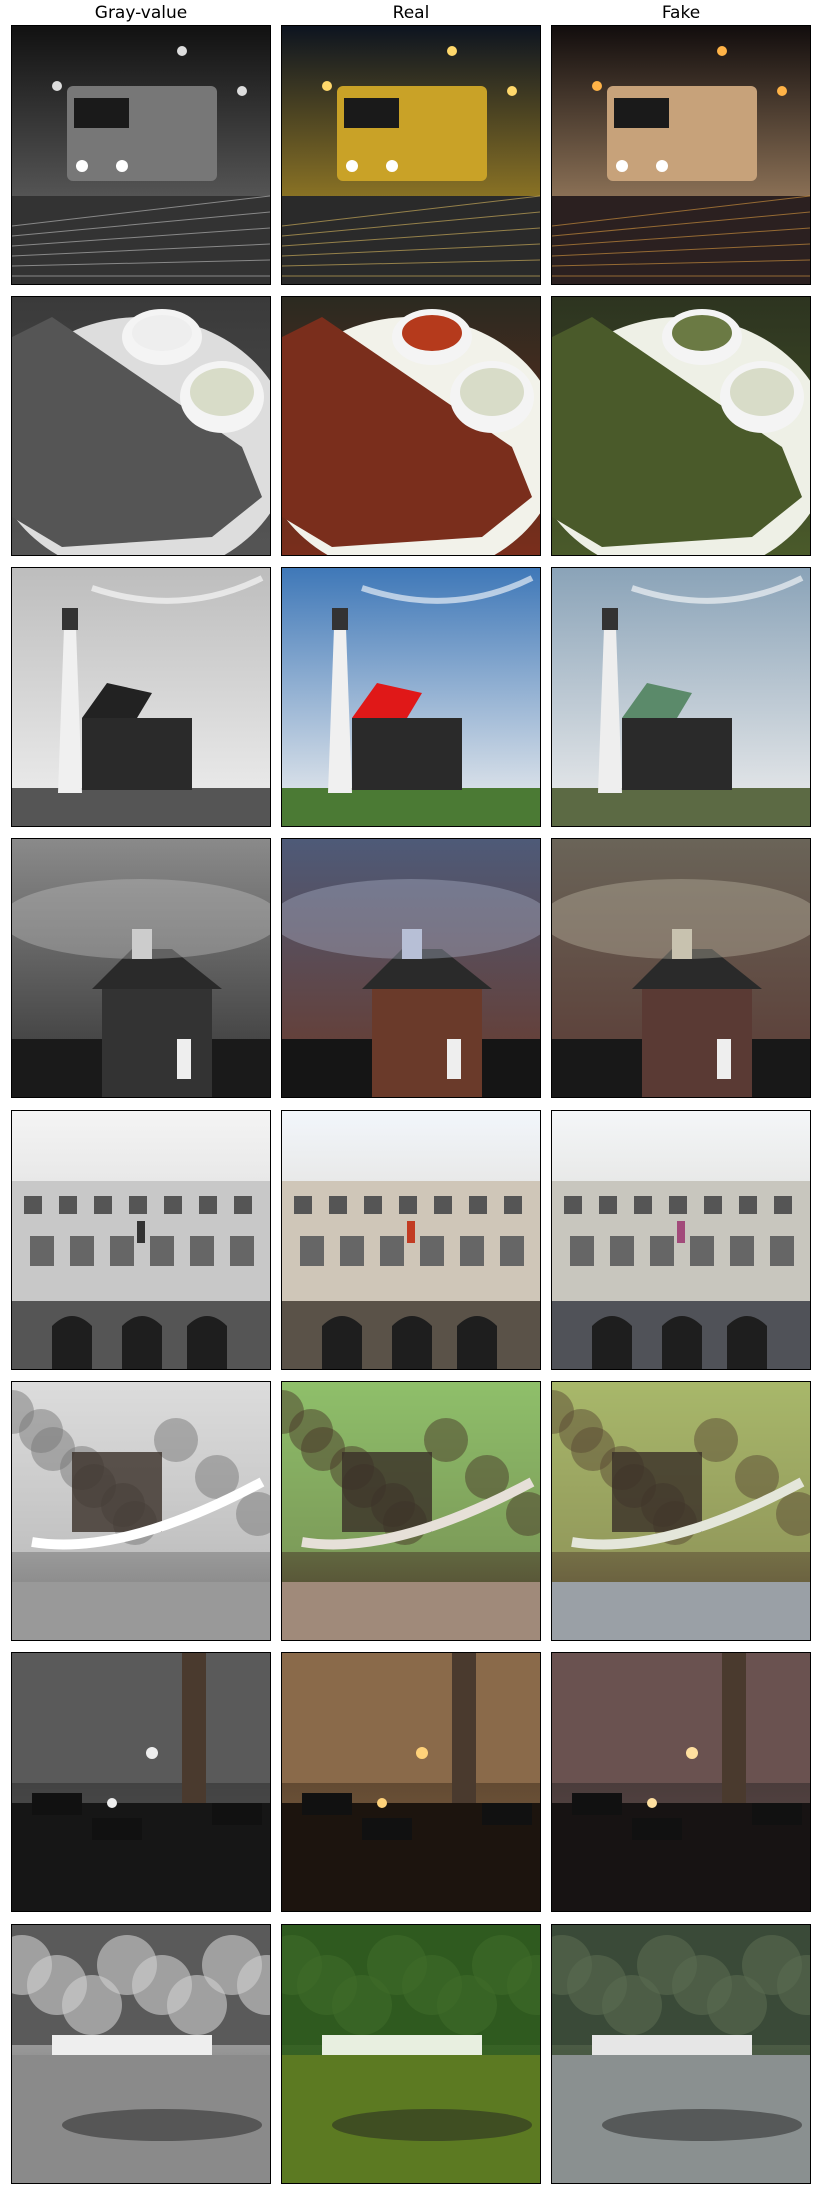 The height and width of the screenshot is (2210, 822). What do you see at coordinates (681, 1240) in the screenshot?
I see `palace-facade-fake-image` at bounding box center [681, 1240].